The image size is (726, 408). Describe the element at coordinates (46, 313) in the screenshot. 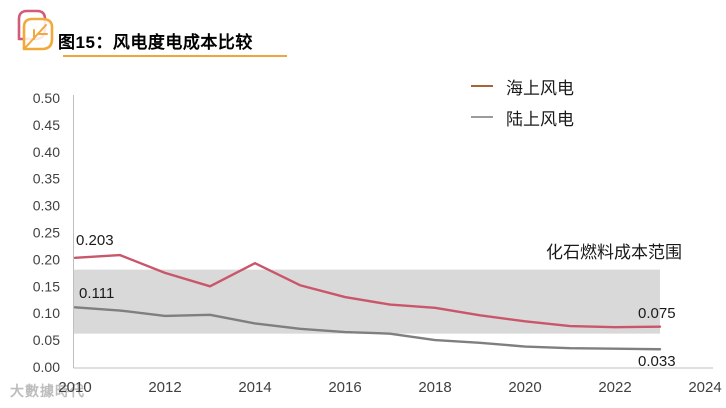

I see `y-tick-label: 0.10` at that location.